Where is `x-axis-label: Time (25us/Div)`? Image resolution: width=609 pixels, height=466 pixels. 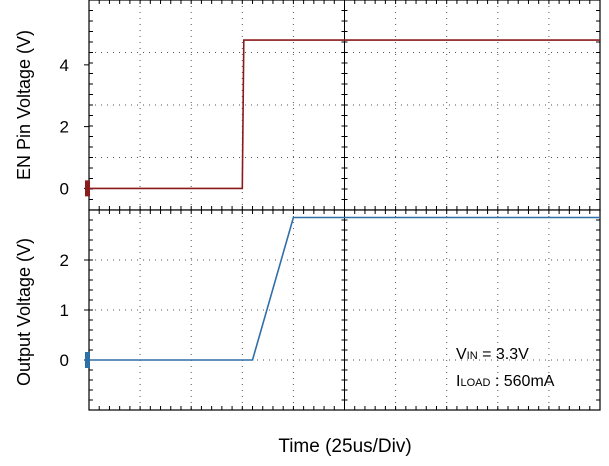 x-axis-label: Time (25us/Div) is located at coordinates (344, 446).